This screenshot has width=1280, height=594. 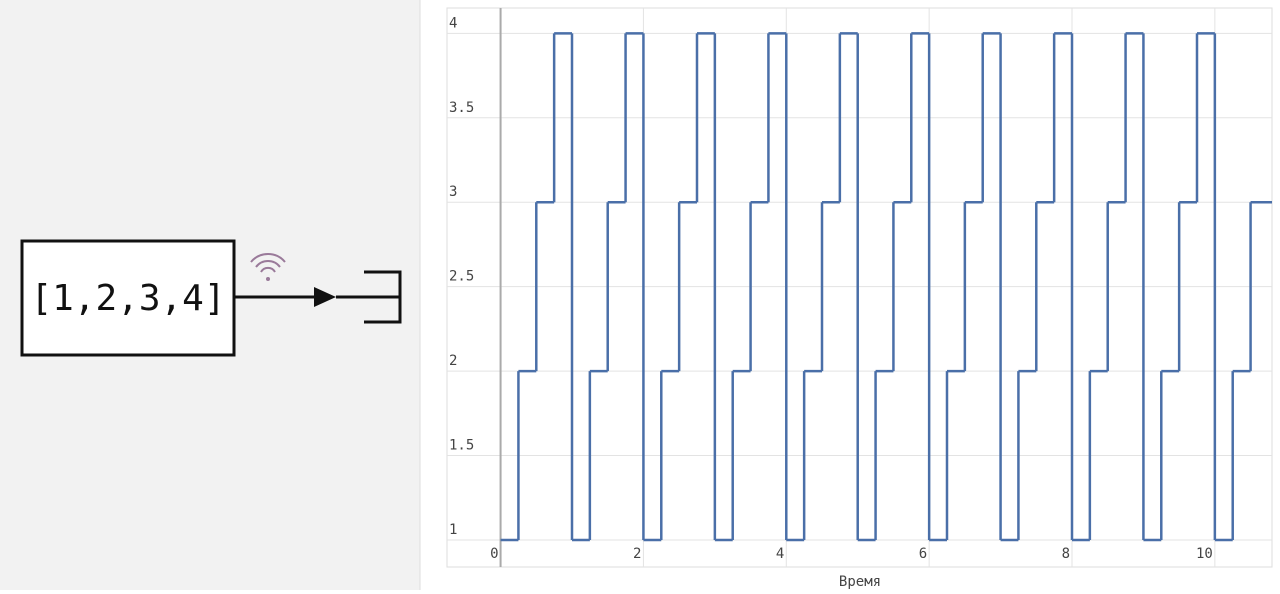 I want to click on y-tick-label: 3, so click(x=453, y=192).